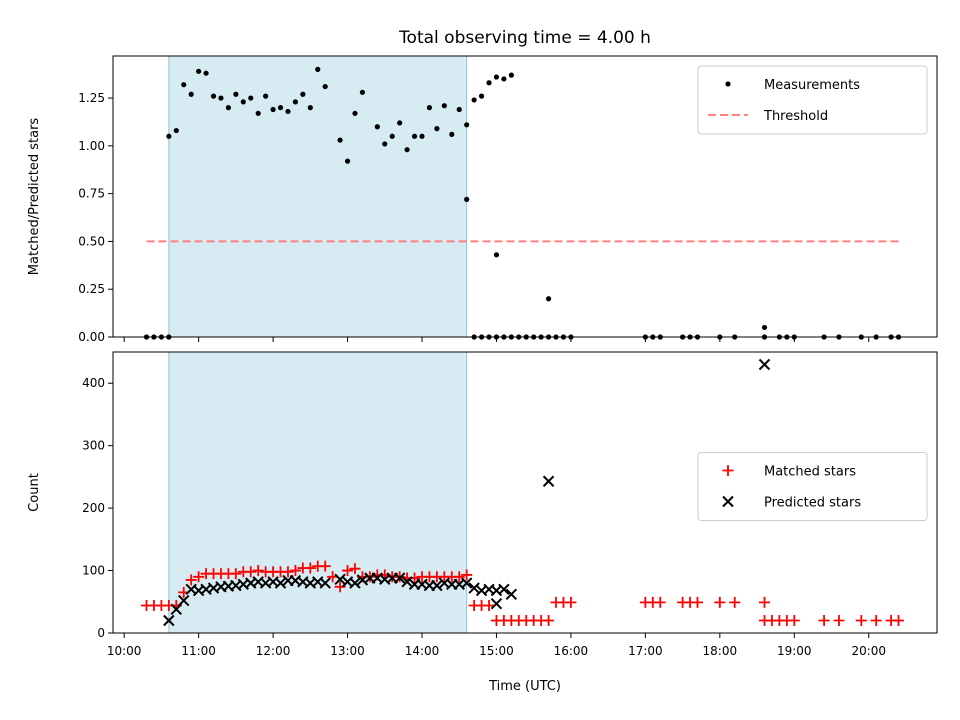  I want to click on x-tick-label: 18:00, so click(720, 651).